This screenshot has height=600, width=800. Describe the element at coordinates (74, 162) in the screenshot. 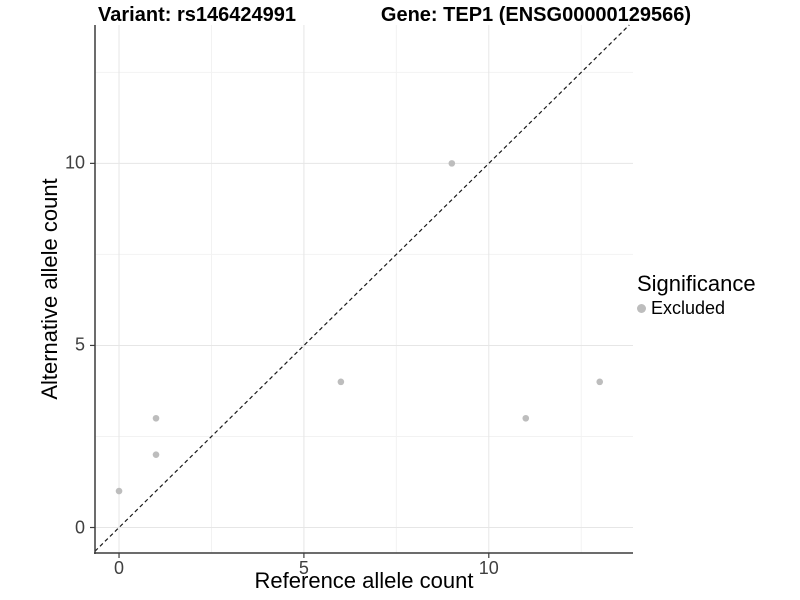

I see `y-tick-label: 10` at that location.